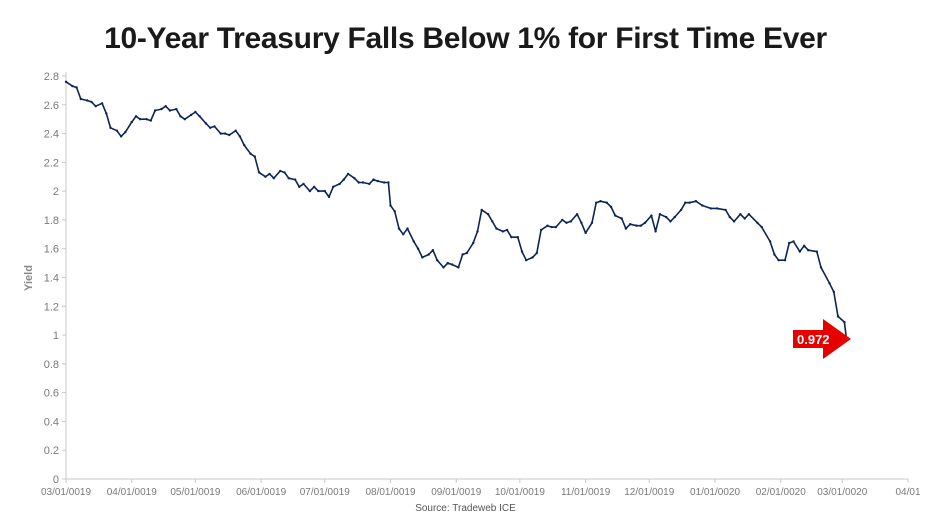 This screenshot has height=523, width=931. Describe the element at coordinates (781, 492) in the screenshot. I see `x-tick-label: 02/01/0020` at that location.